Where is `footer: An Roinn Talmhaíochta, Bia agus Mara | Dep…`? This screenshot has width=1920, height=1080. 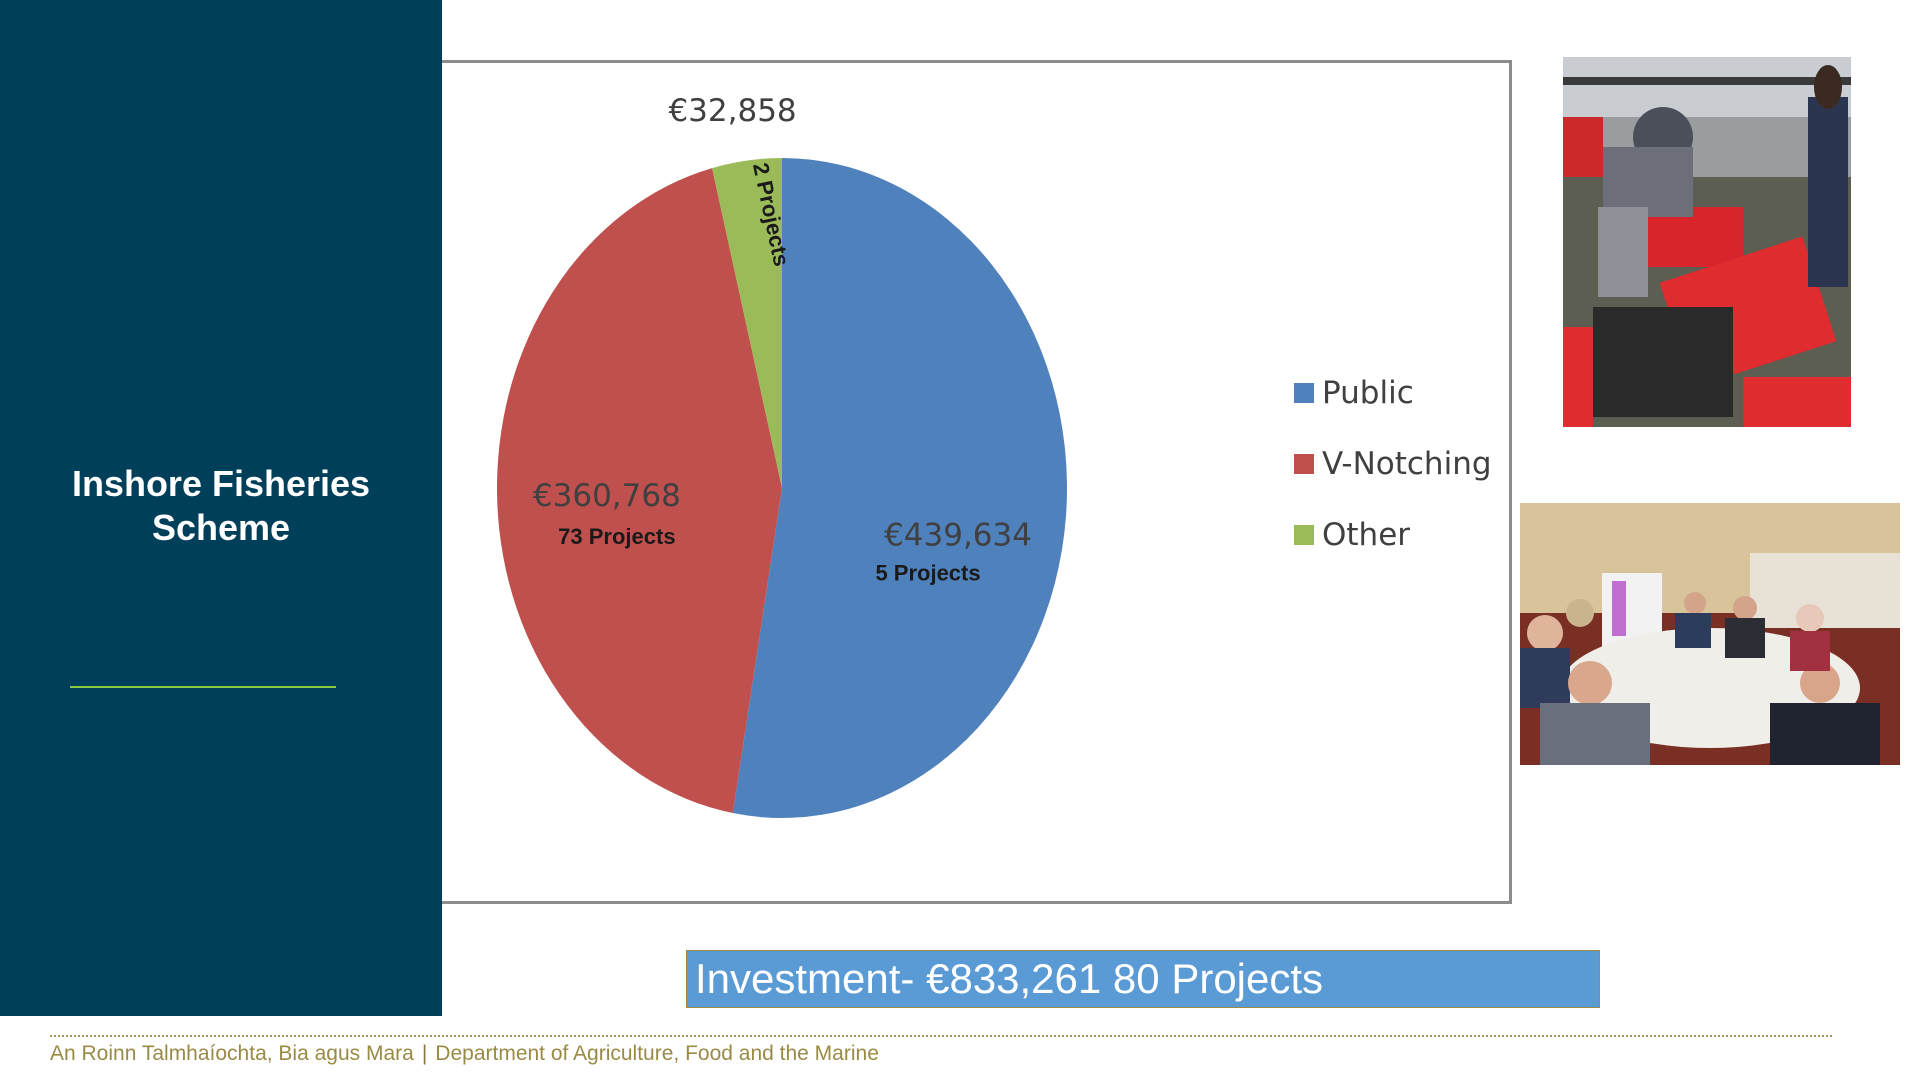
footer: An Roinn Talmhaíochta, Bia agus Mara | Dep… is located at coordinates (464, 1054).